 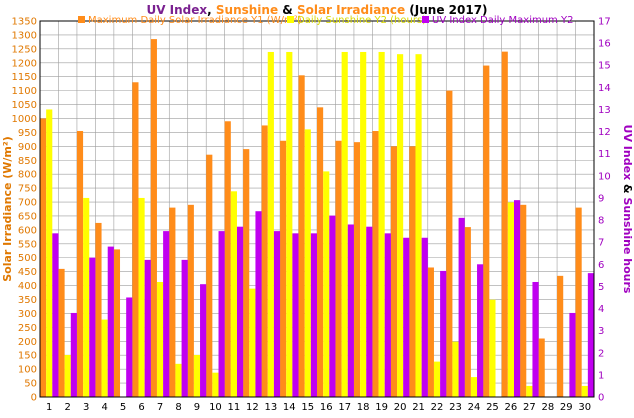 What do you see at coordinates (601, 375) in the screenshot?
I see `right-tick-label: 1` at bounding box center [601, 375].